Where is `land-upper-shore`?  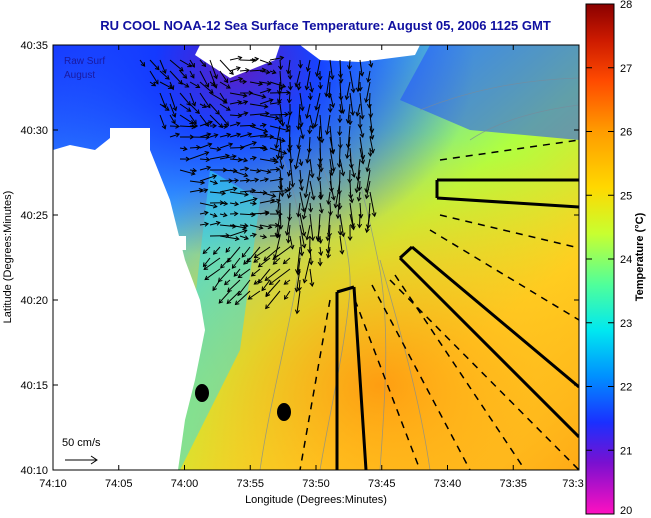
land-upper-shore is located at coordinates (237, 61).